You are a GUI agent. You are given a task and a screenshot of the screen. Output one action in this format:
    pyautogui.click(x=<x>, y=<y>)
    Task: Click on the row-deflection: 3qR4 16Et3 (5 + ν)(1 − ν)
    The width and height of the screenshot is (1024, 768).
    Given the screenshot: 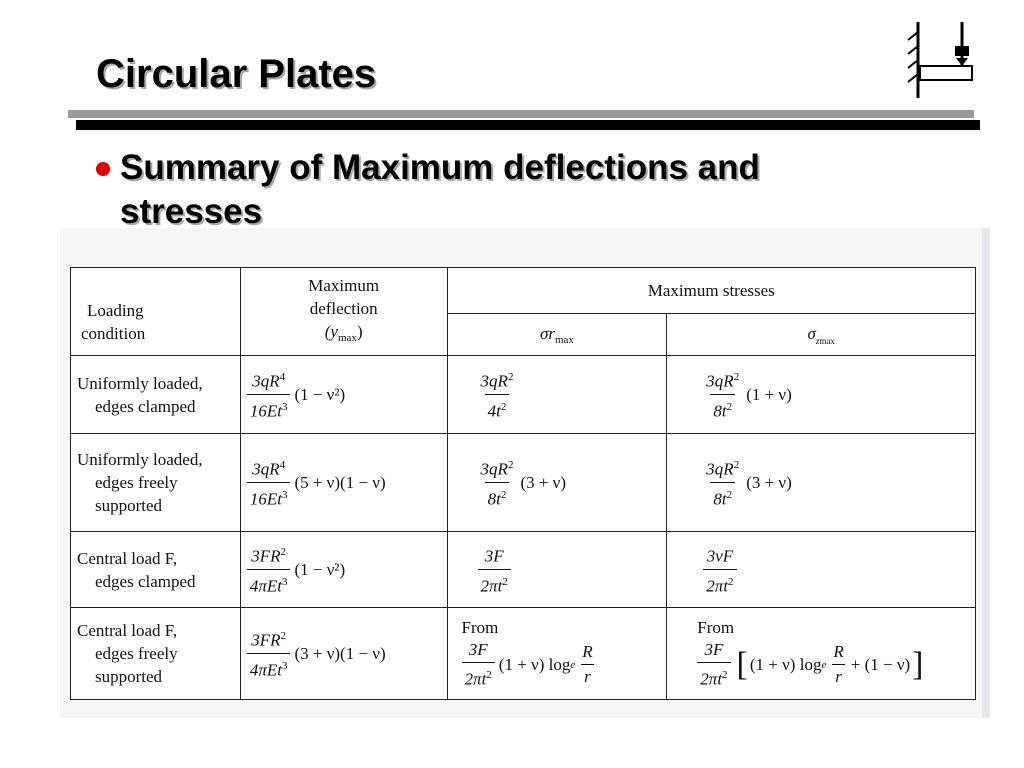 What is the action you would take?
    pyautogui.click(x=343, y=482)
    